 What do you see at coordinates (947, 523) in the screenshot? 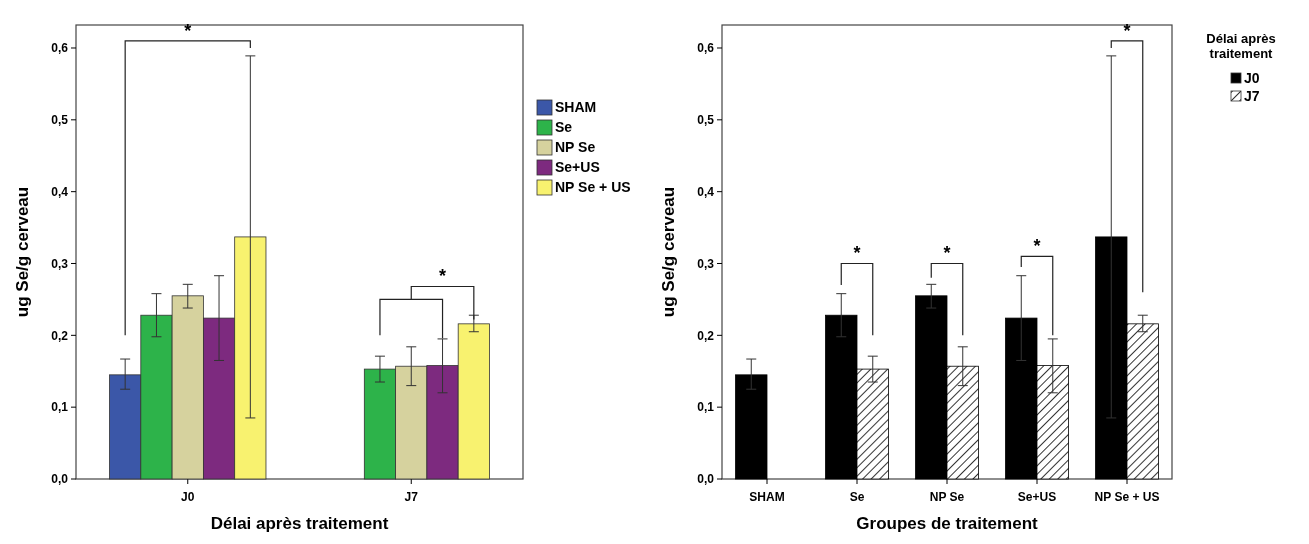
I see `x-axis-title: Groupes de traitement` at bounding box center [947, 523].